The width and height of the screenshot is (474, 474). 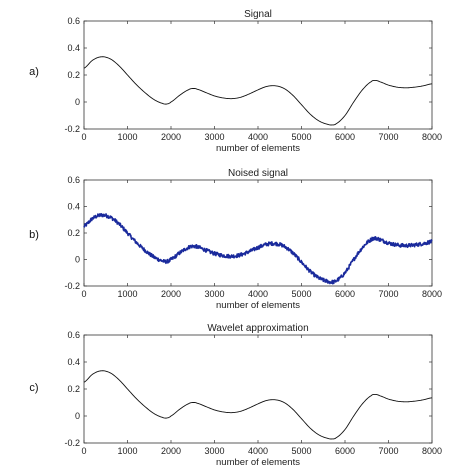 What do you see at coordinates (34, 235) in the screenshot?
I see `panel-label: b)` at bounding box center [34, 235].